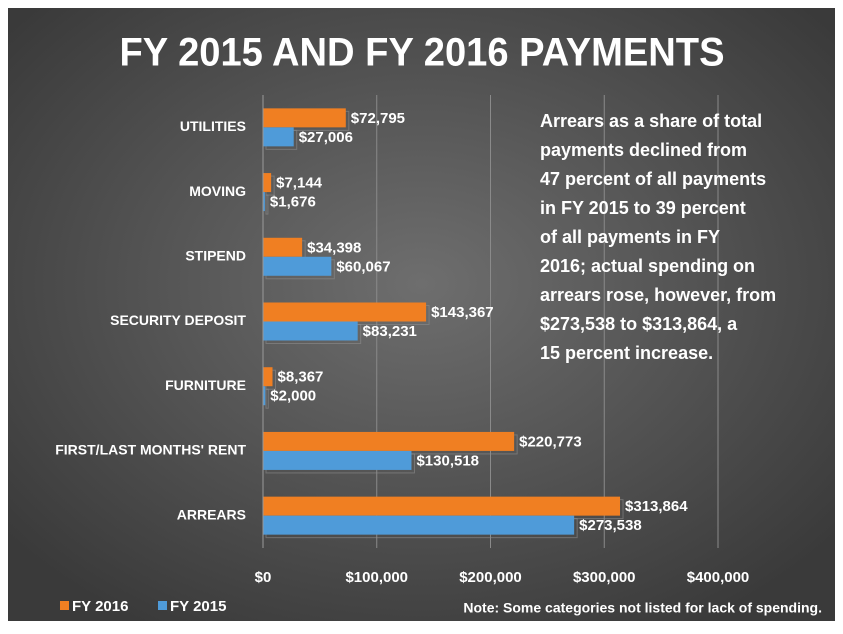 This screenshot has width=843, height=634. I want to click on x-tick-label: $0, so click(263, 577).